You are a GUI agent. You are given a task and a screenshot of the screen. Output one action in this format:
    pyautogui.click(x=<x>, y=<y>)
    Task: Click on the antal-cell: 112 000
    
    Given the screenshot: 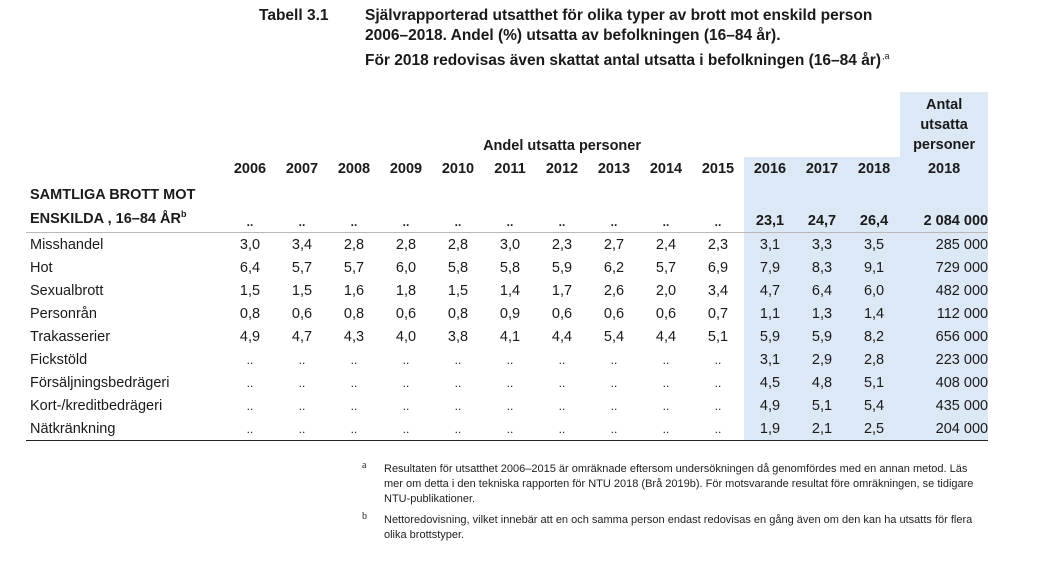 What is the action you would take?
    pyautogui.click(x=944, y=313)
    